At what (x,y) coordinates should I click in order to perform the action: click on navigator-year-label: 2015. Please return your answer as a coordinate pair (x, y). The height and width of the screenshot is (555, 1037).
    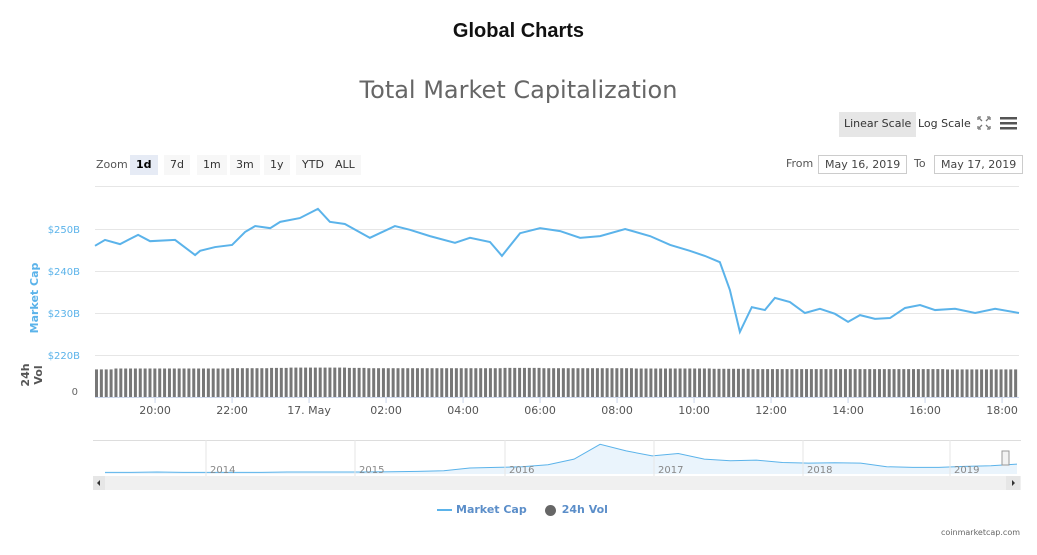
    Looking at the image, I should click on (371, 470).